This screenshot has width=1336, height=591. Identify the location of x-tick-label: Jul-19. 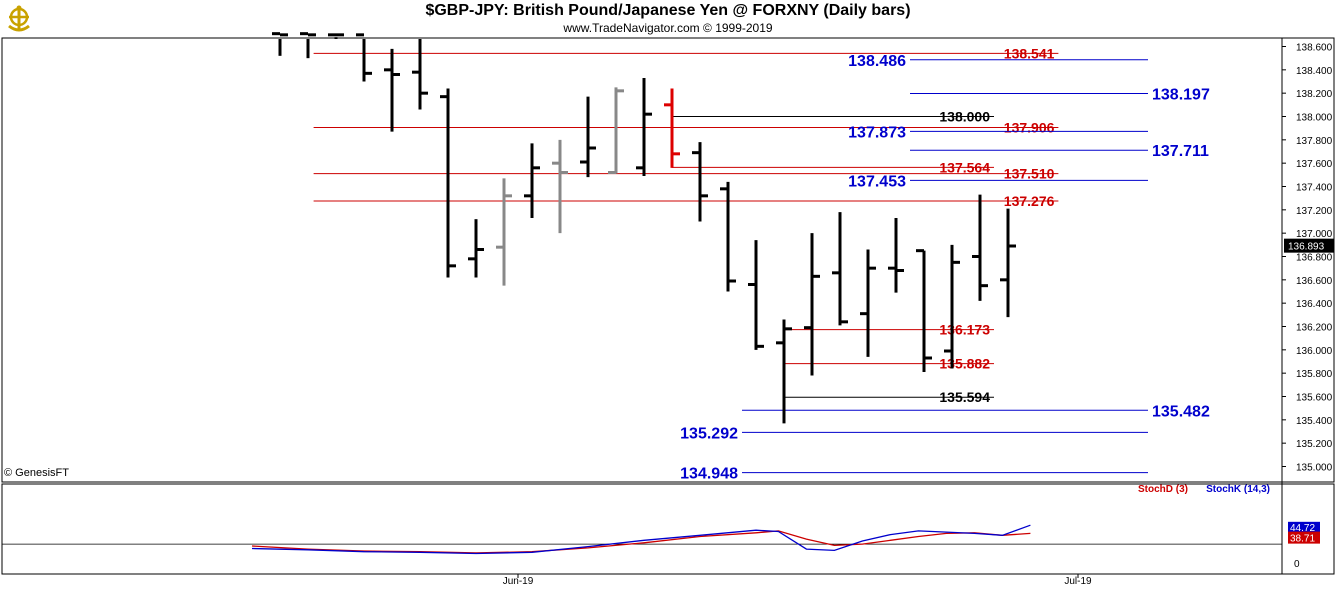
(1078, 581).